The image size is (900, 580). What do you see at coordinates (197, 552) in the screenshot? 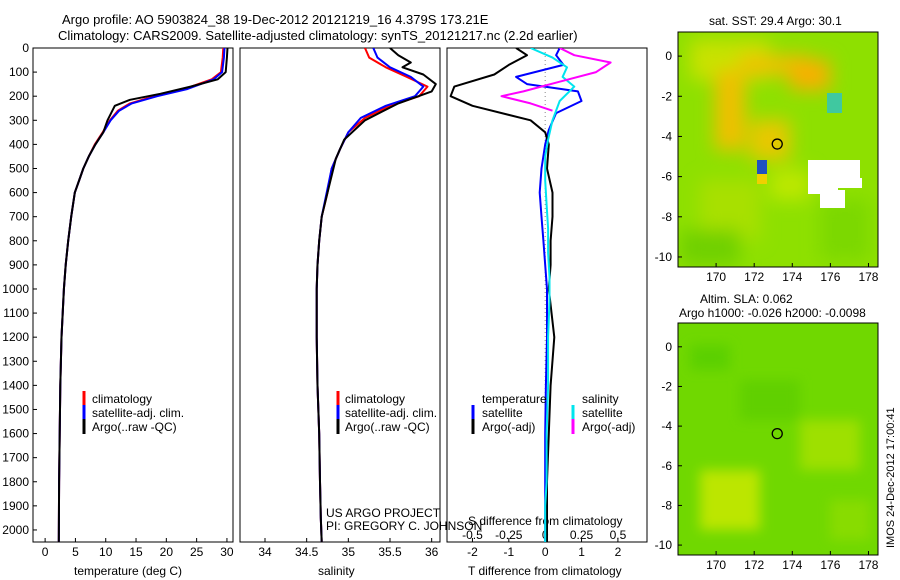
I see `x-tick-label-0-5: 25` at bounding box center [197, 552].